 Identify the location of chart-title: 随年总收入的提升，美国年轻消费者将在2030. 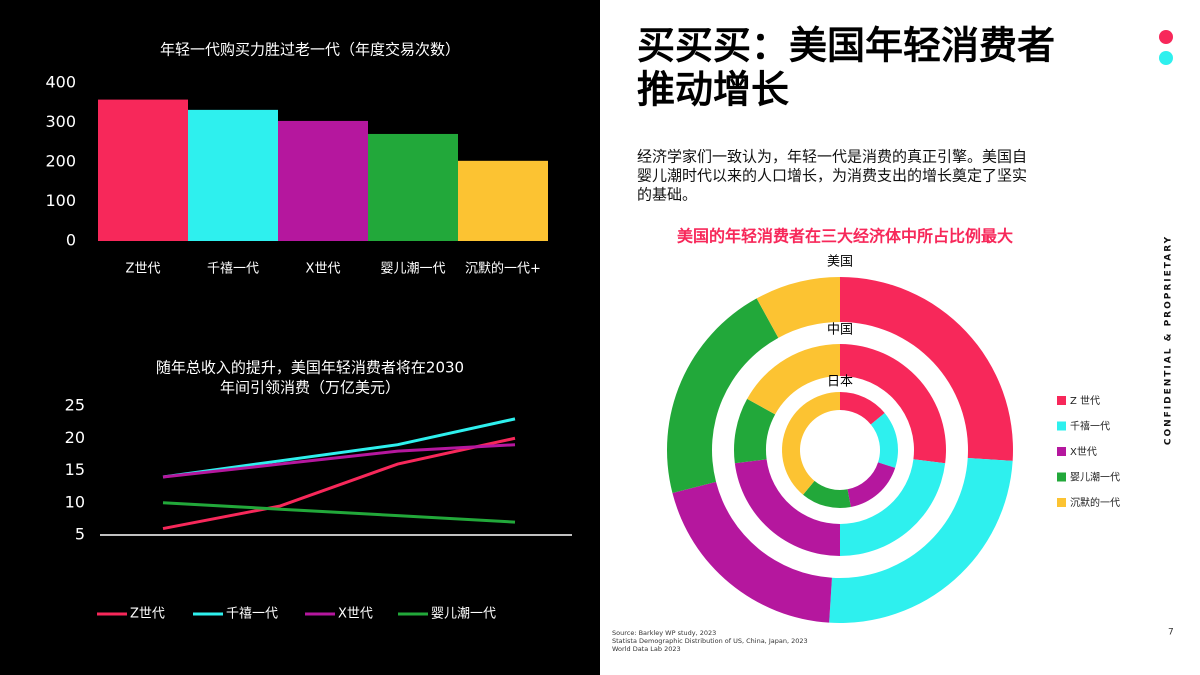
(310, 368).